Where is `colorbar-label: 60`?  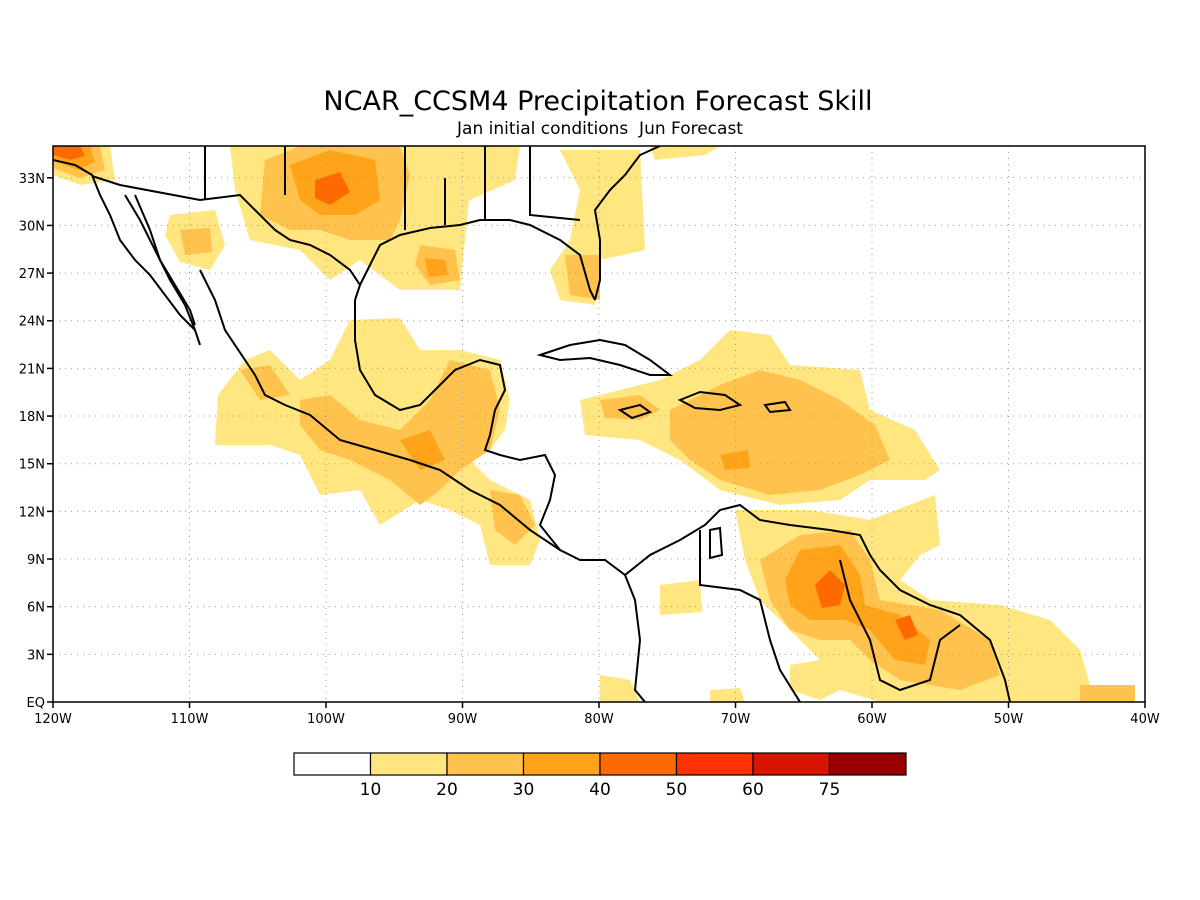
colorbar-label: 60 is located at coordinates (753, 790).